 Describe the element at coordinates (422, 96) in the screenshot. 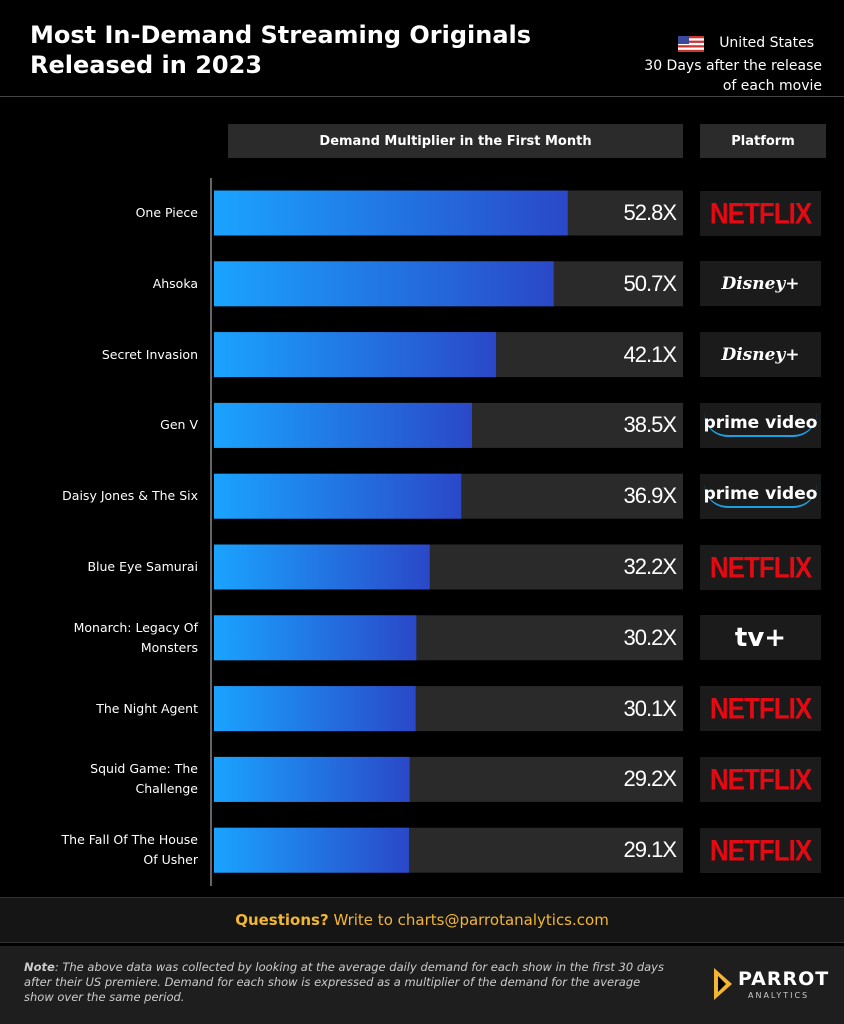

I see `divider` at that location.